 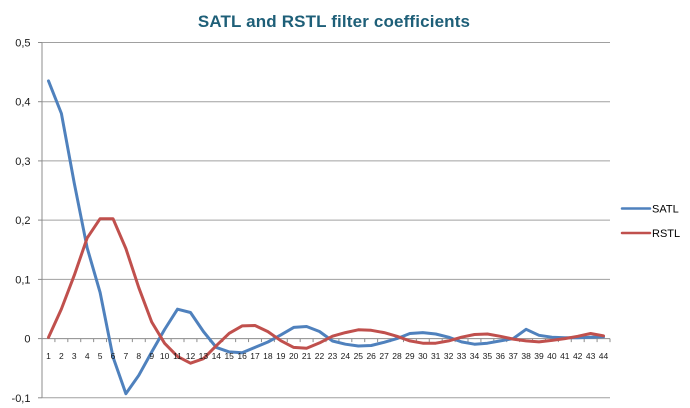 What do you see at coordinates (565, 356) in the screenshot?
I see `svg-text: 41` at bounding box center [565, 356].